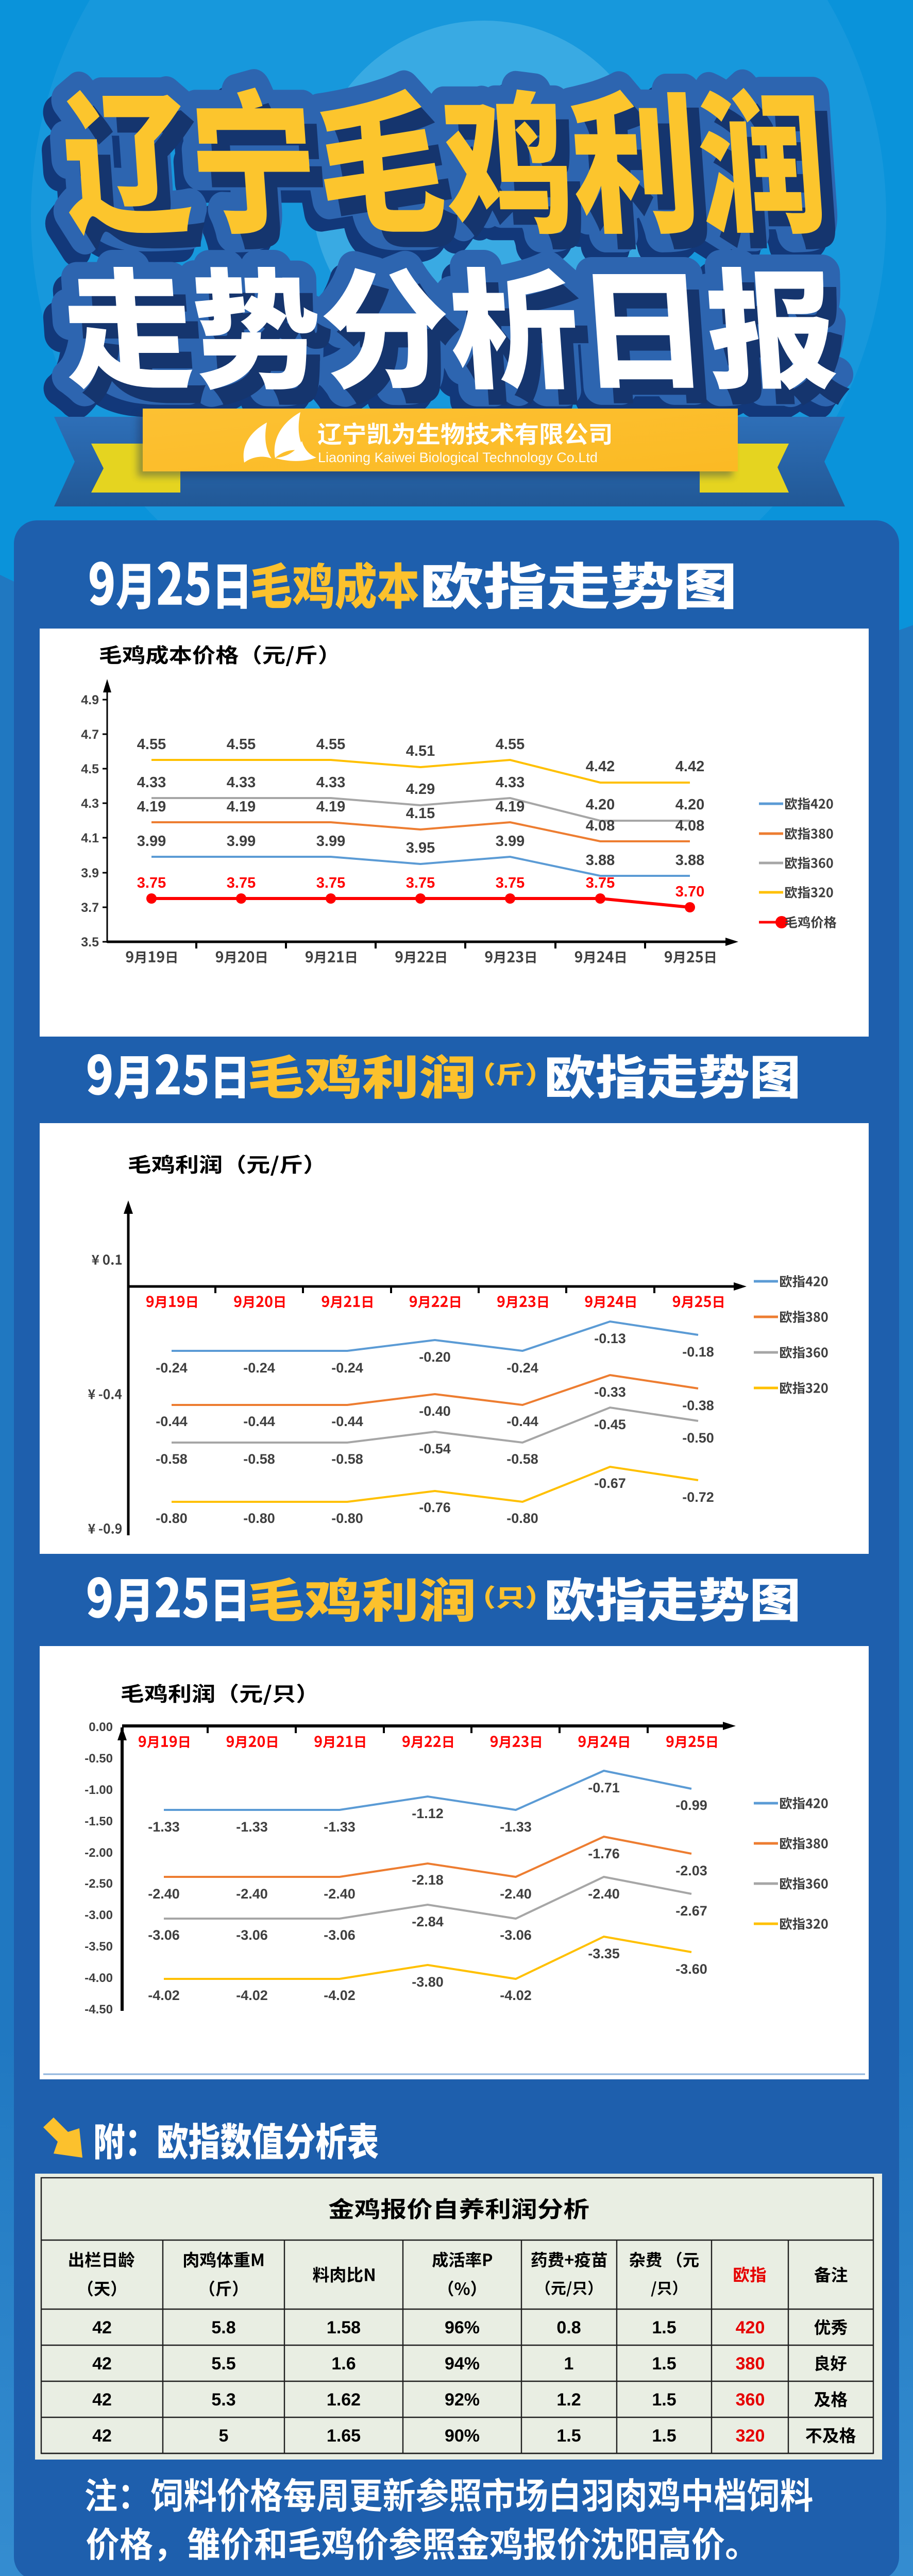  I want to click on svg-text: 4.5, so click(90, 769).